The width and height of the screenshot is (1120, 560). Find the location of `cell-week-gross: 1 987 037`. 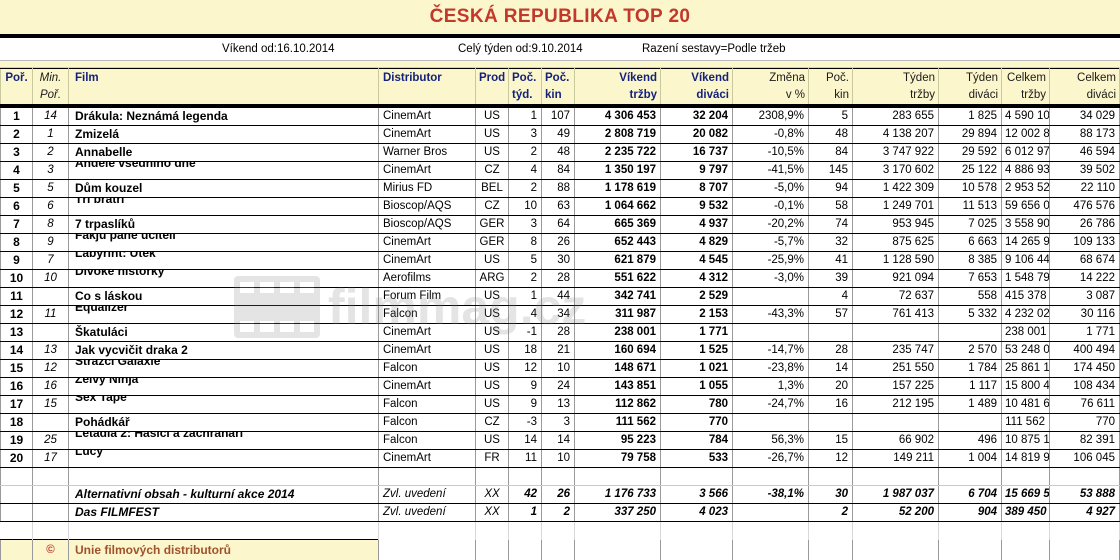

cell-week-gross: 1 987 037 is located at coordinates (896, 495).